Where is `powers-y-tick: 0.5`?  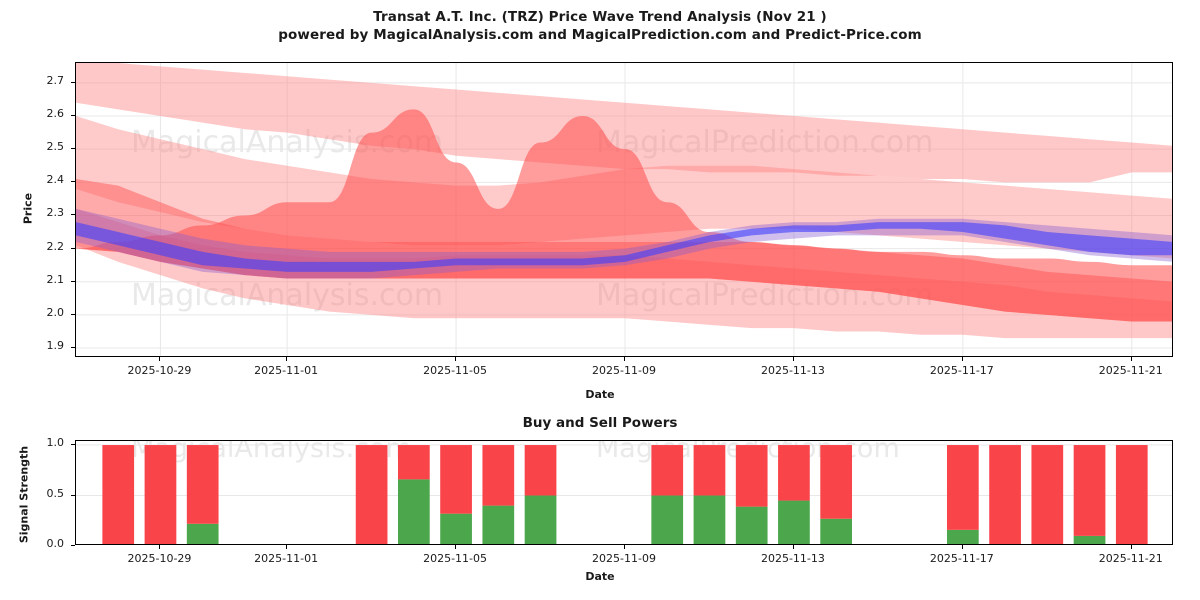
powers-y-tick: 0.5 is located at coordinates (55, 493).